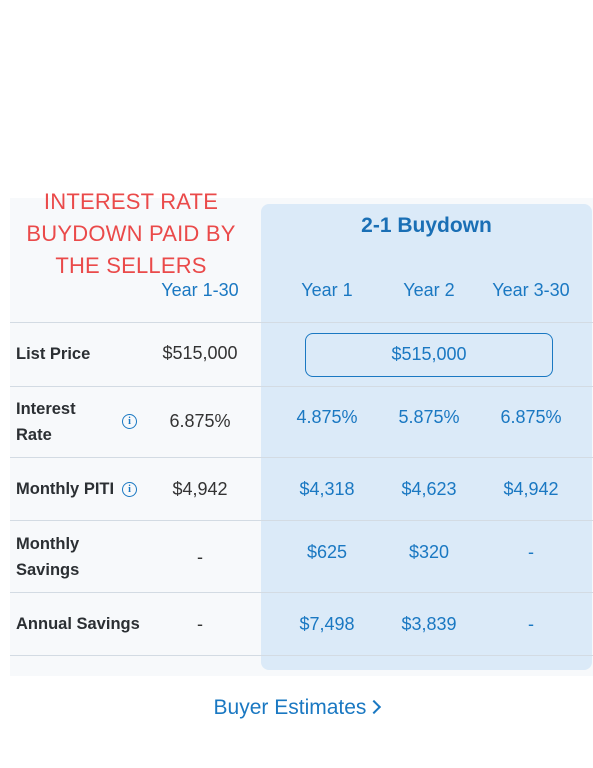 The height and width of the screenshot is (768, 593). I want to click on column-header-year-1: Year 1, so click(327, 290).